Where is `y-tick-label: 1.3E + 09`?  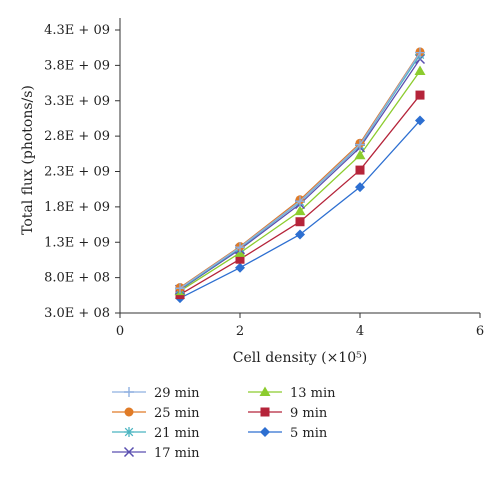 y-tick-label: 1.3E + 09 is located at coordinates (77, 242).